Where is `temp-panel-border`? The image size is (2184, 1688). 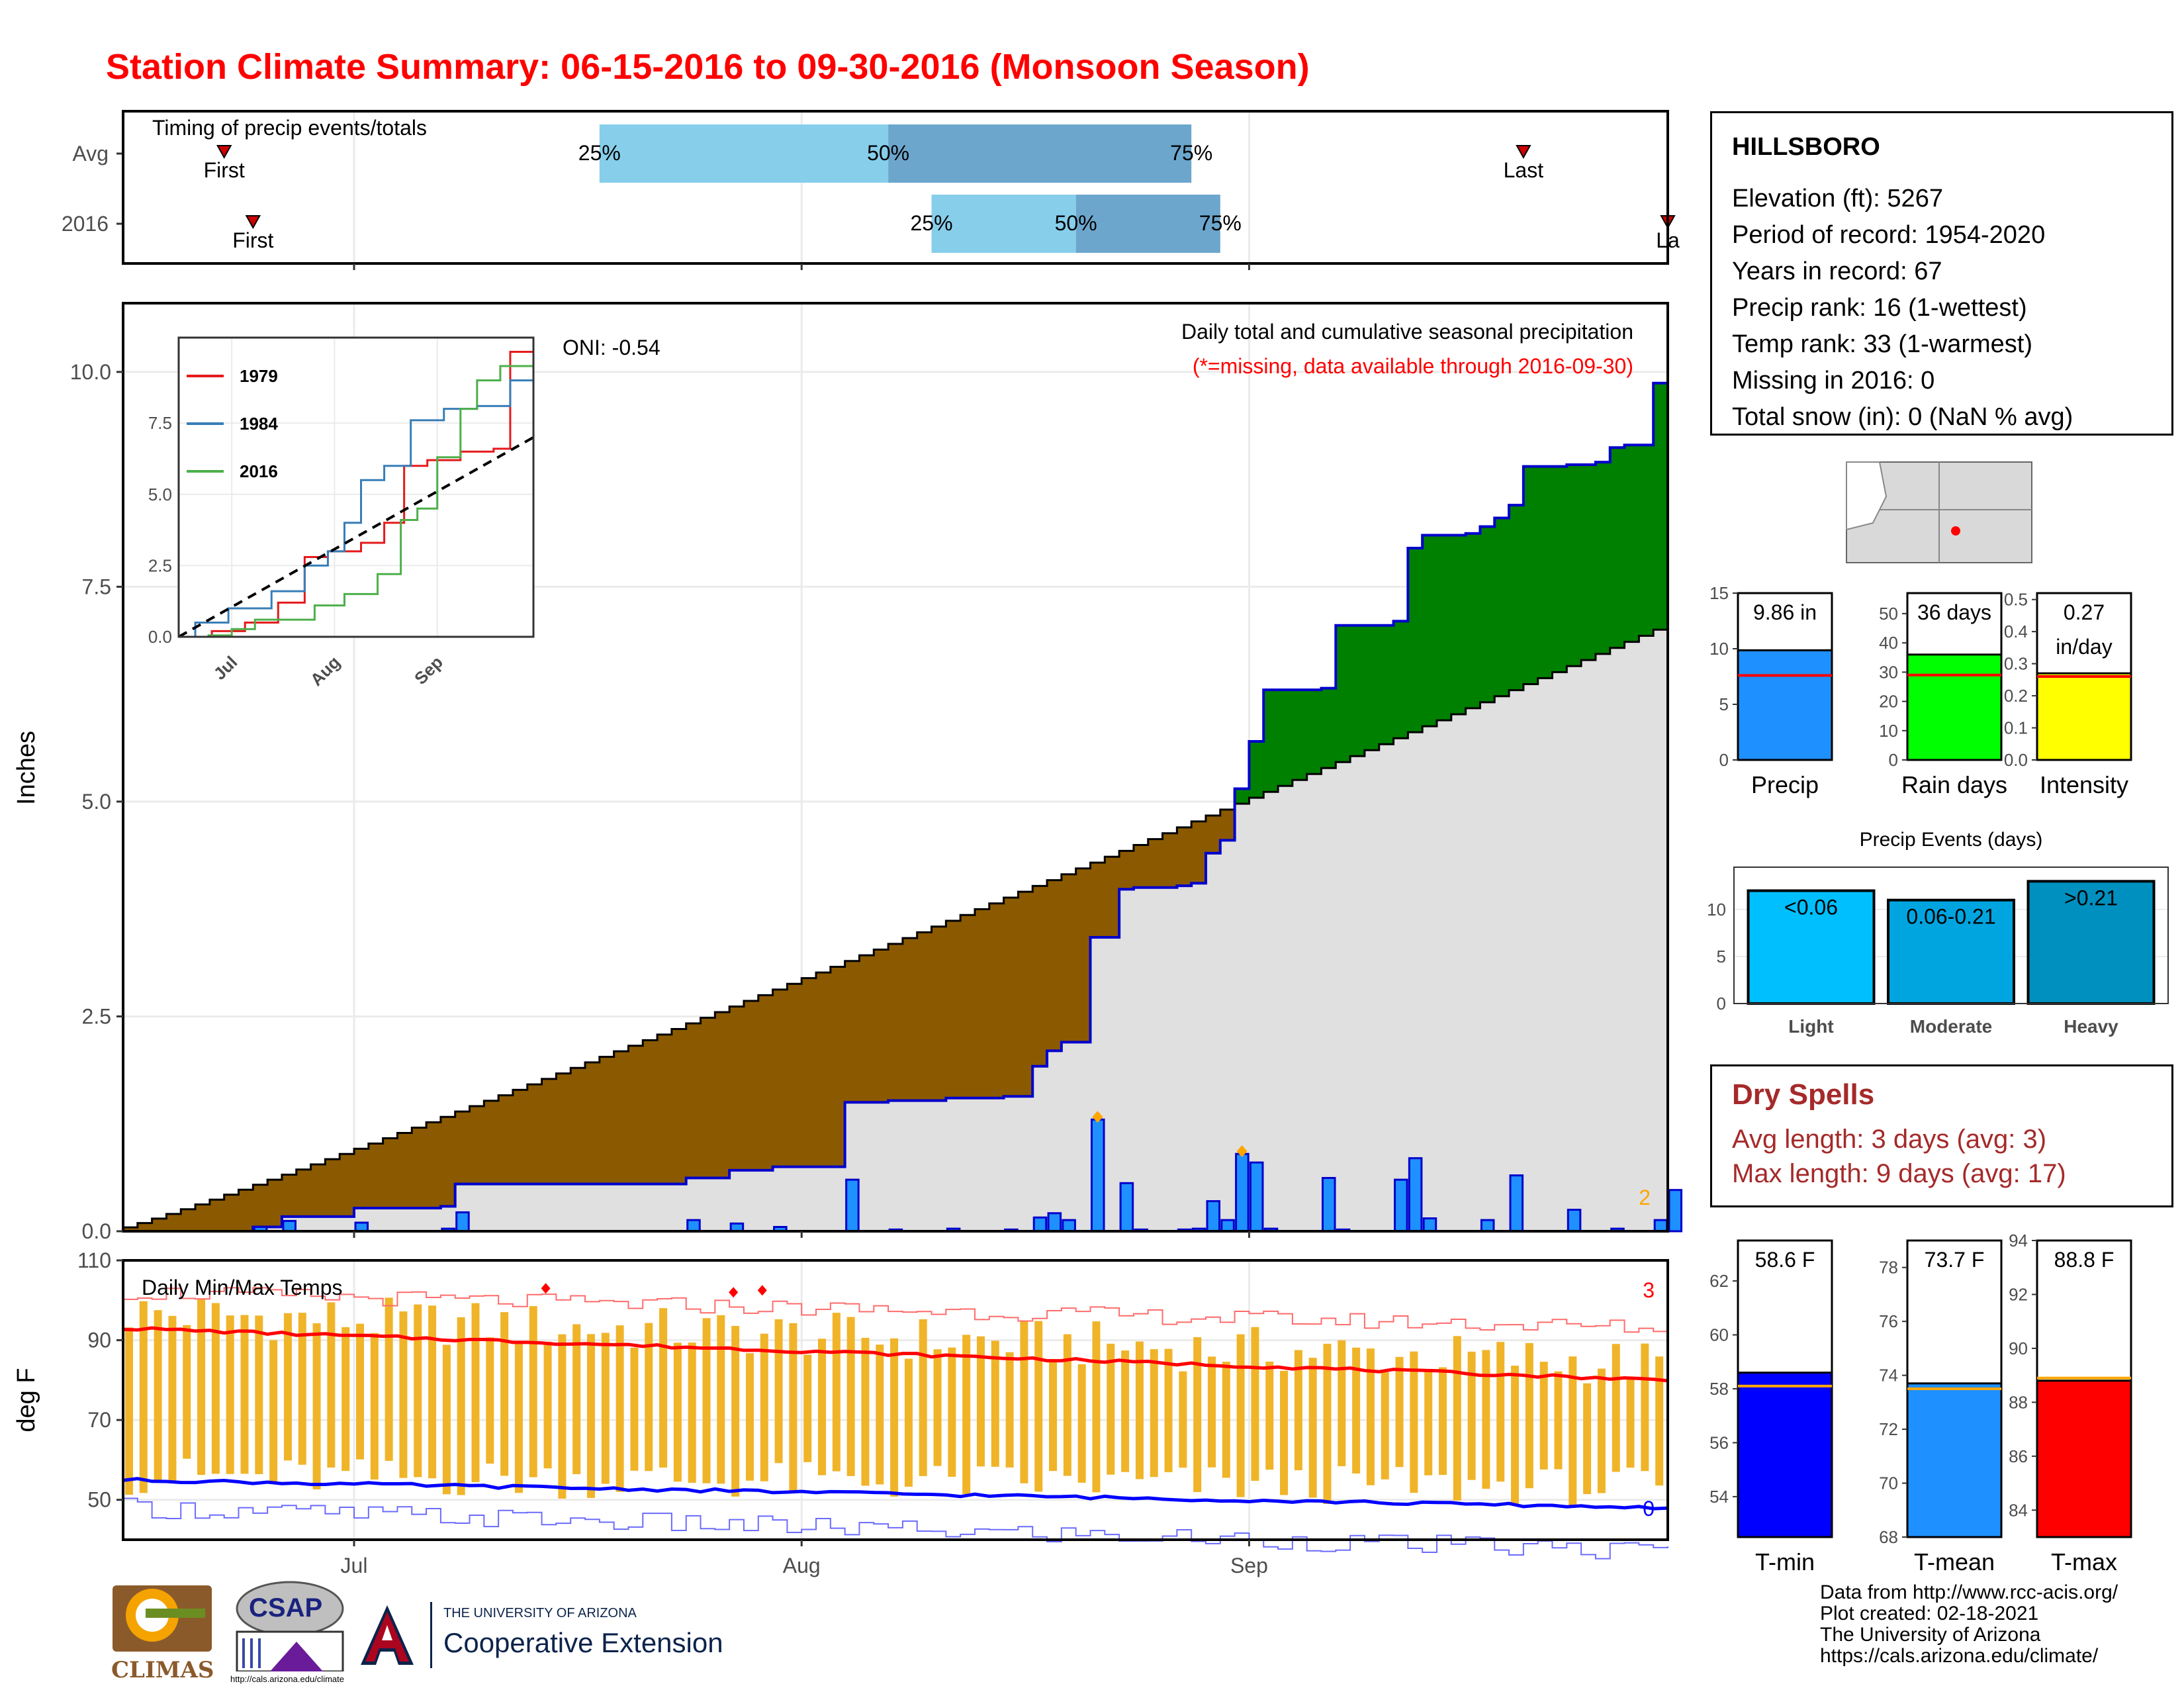 temp-panel-border is located at coordinates (896, 1400).